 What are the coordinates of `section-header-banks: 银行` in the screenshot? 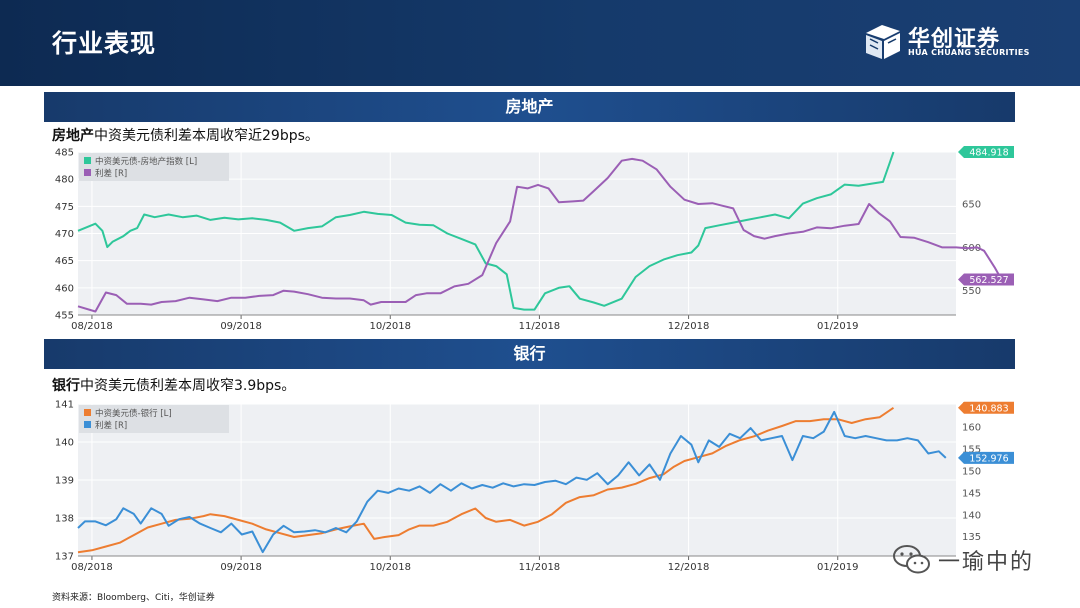 It's located at (529, 354).